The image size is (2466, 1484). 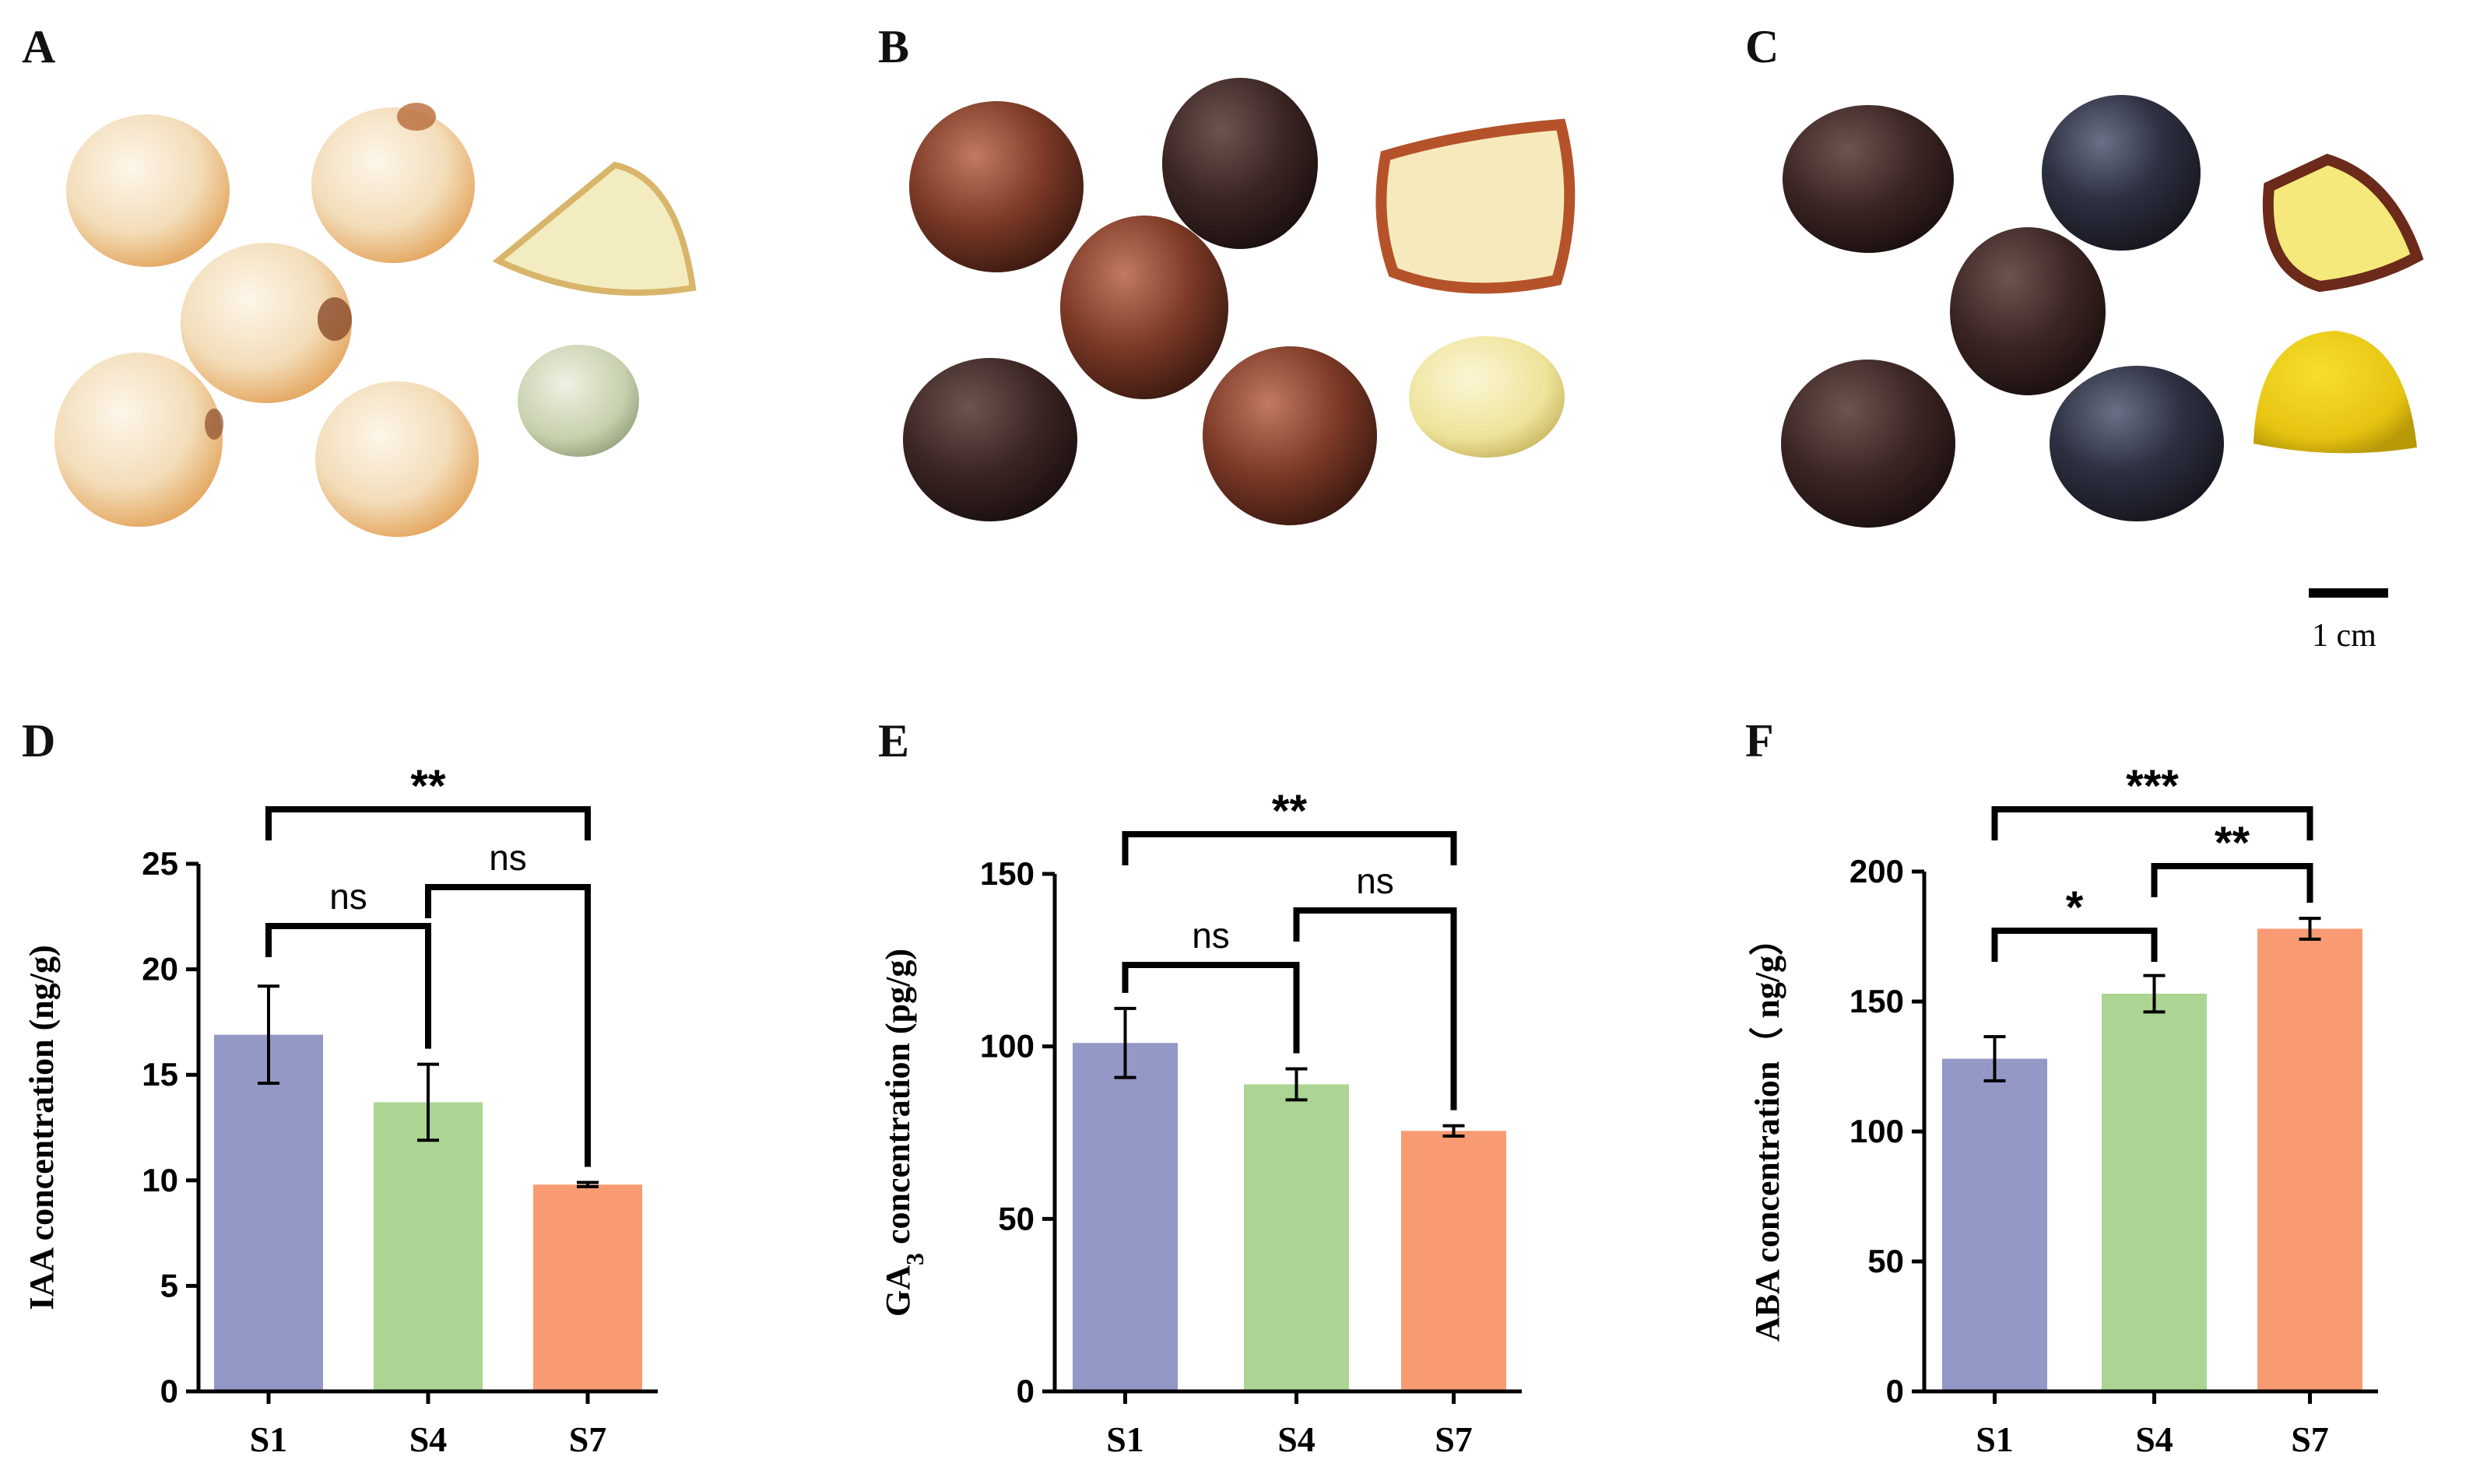 I want to click on seed-a5, so click(x=397, y=459).